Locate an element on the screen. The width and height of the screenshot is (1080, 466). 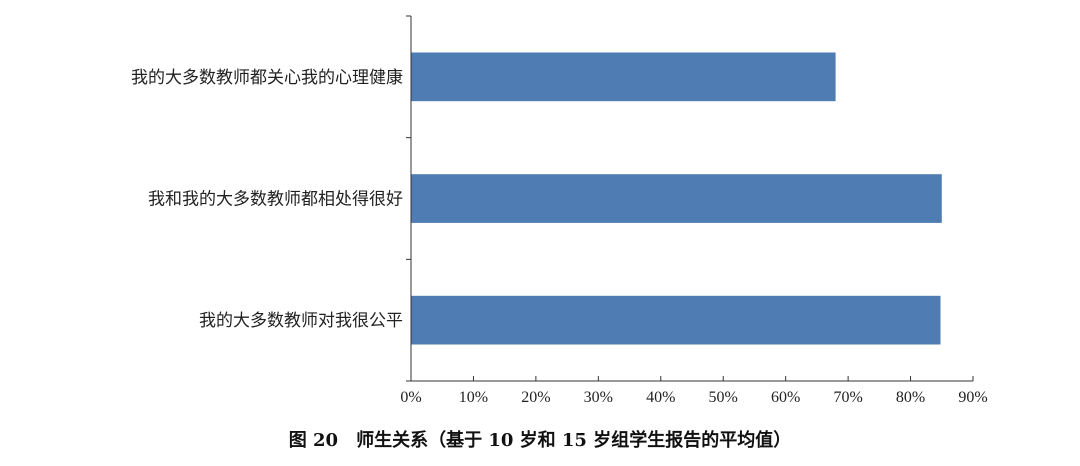
x-tick-label: 90% is located at coordinates (972, 397).